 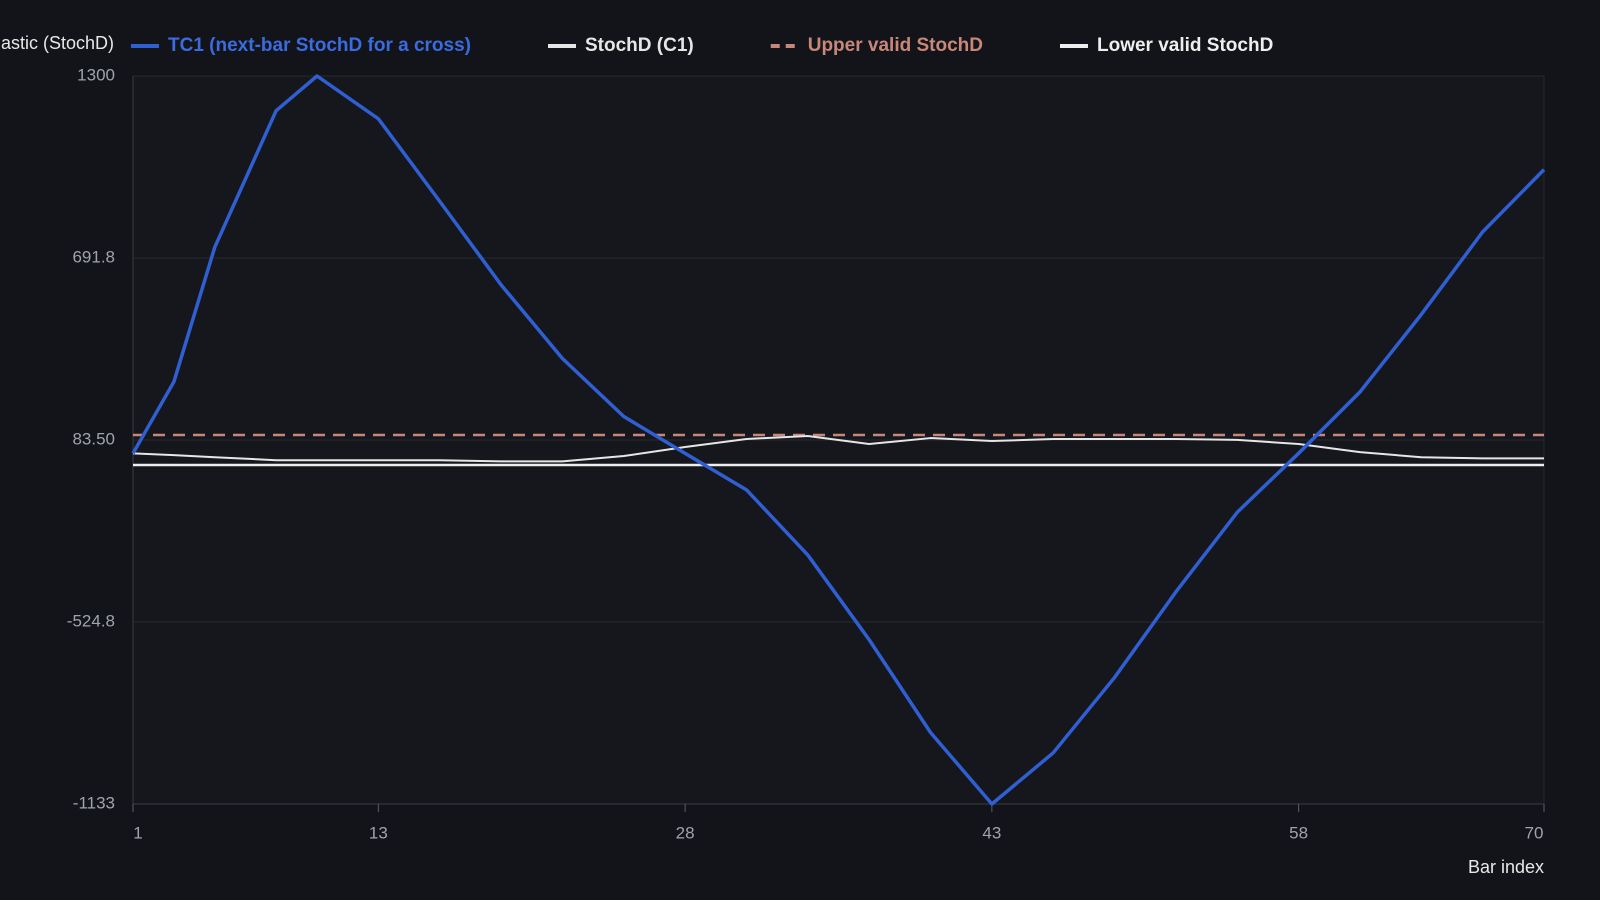 I want to click on y-axis-label: Stochastic (StochD), so click(x=57, y=43).